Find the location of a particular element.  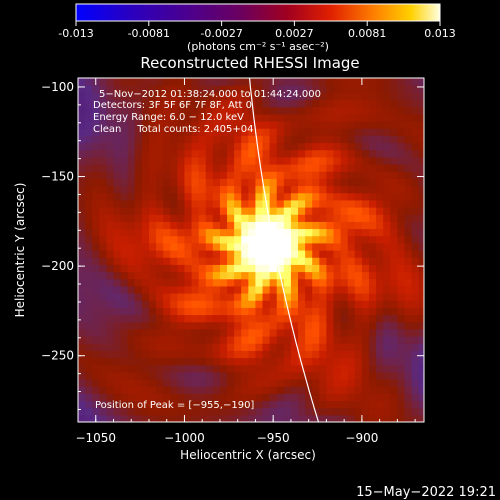

colorbar is located at coordinates (258, 12).